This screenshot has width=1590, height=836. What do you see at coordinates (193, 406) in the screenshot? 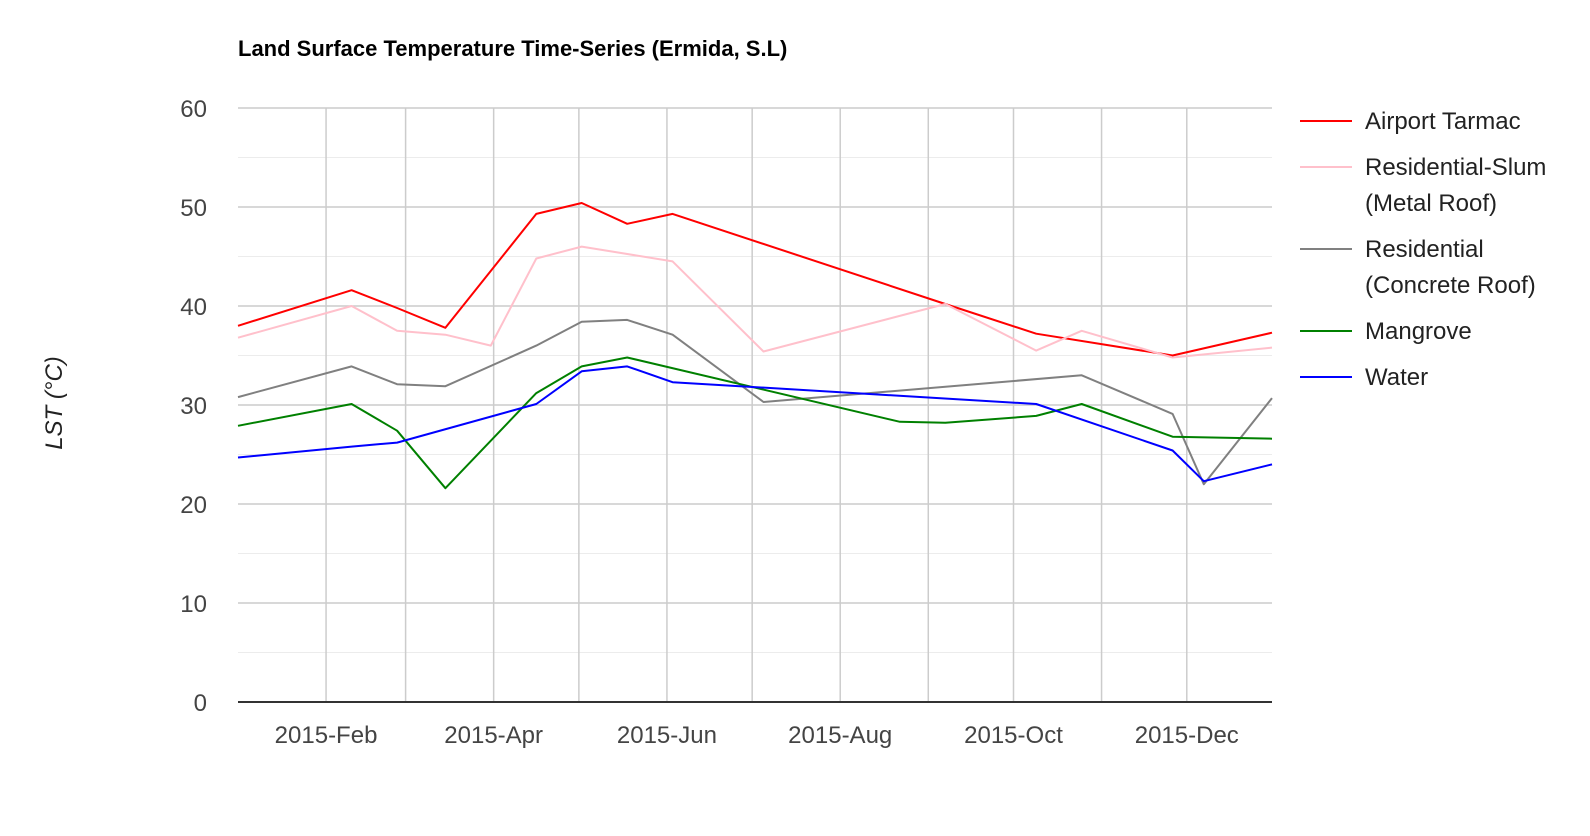
I see `y-tick-label: 30` at bounding box center [193, 406].